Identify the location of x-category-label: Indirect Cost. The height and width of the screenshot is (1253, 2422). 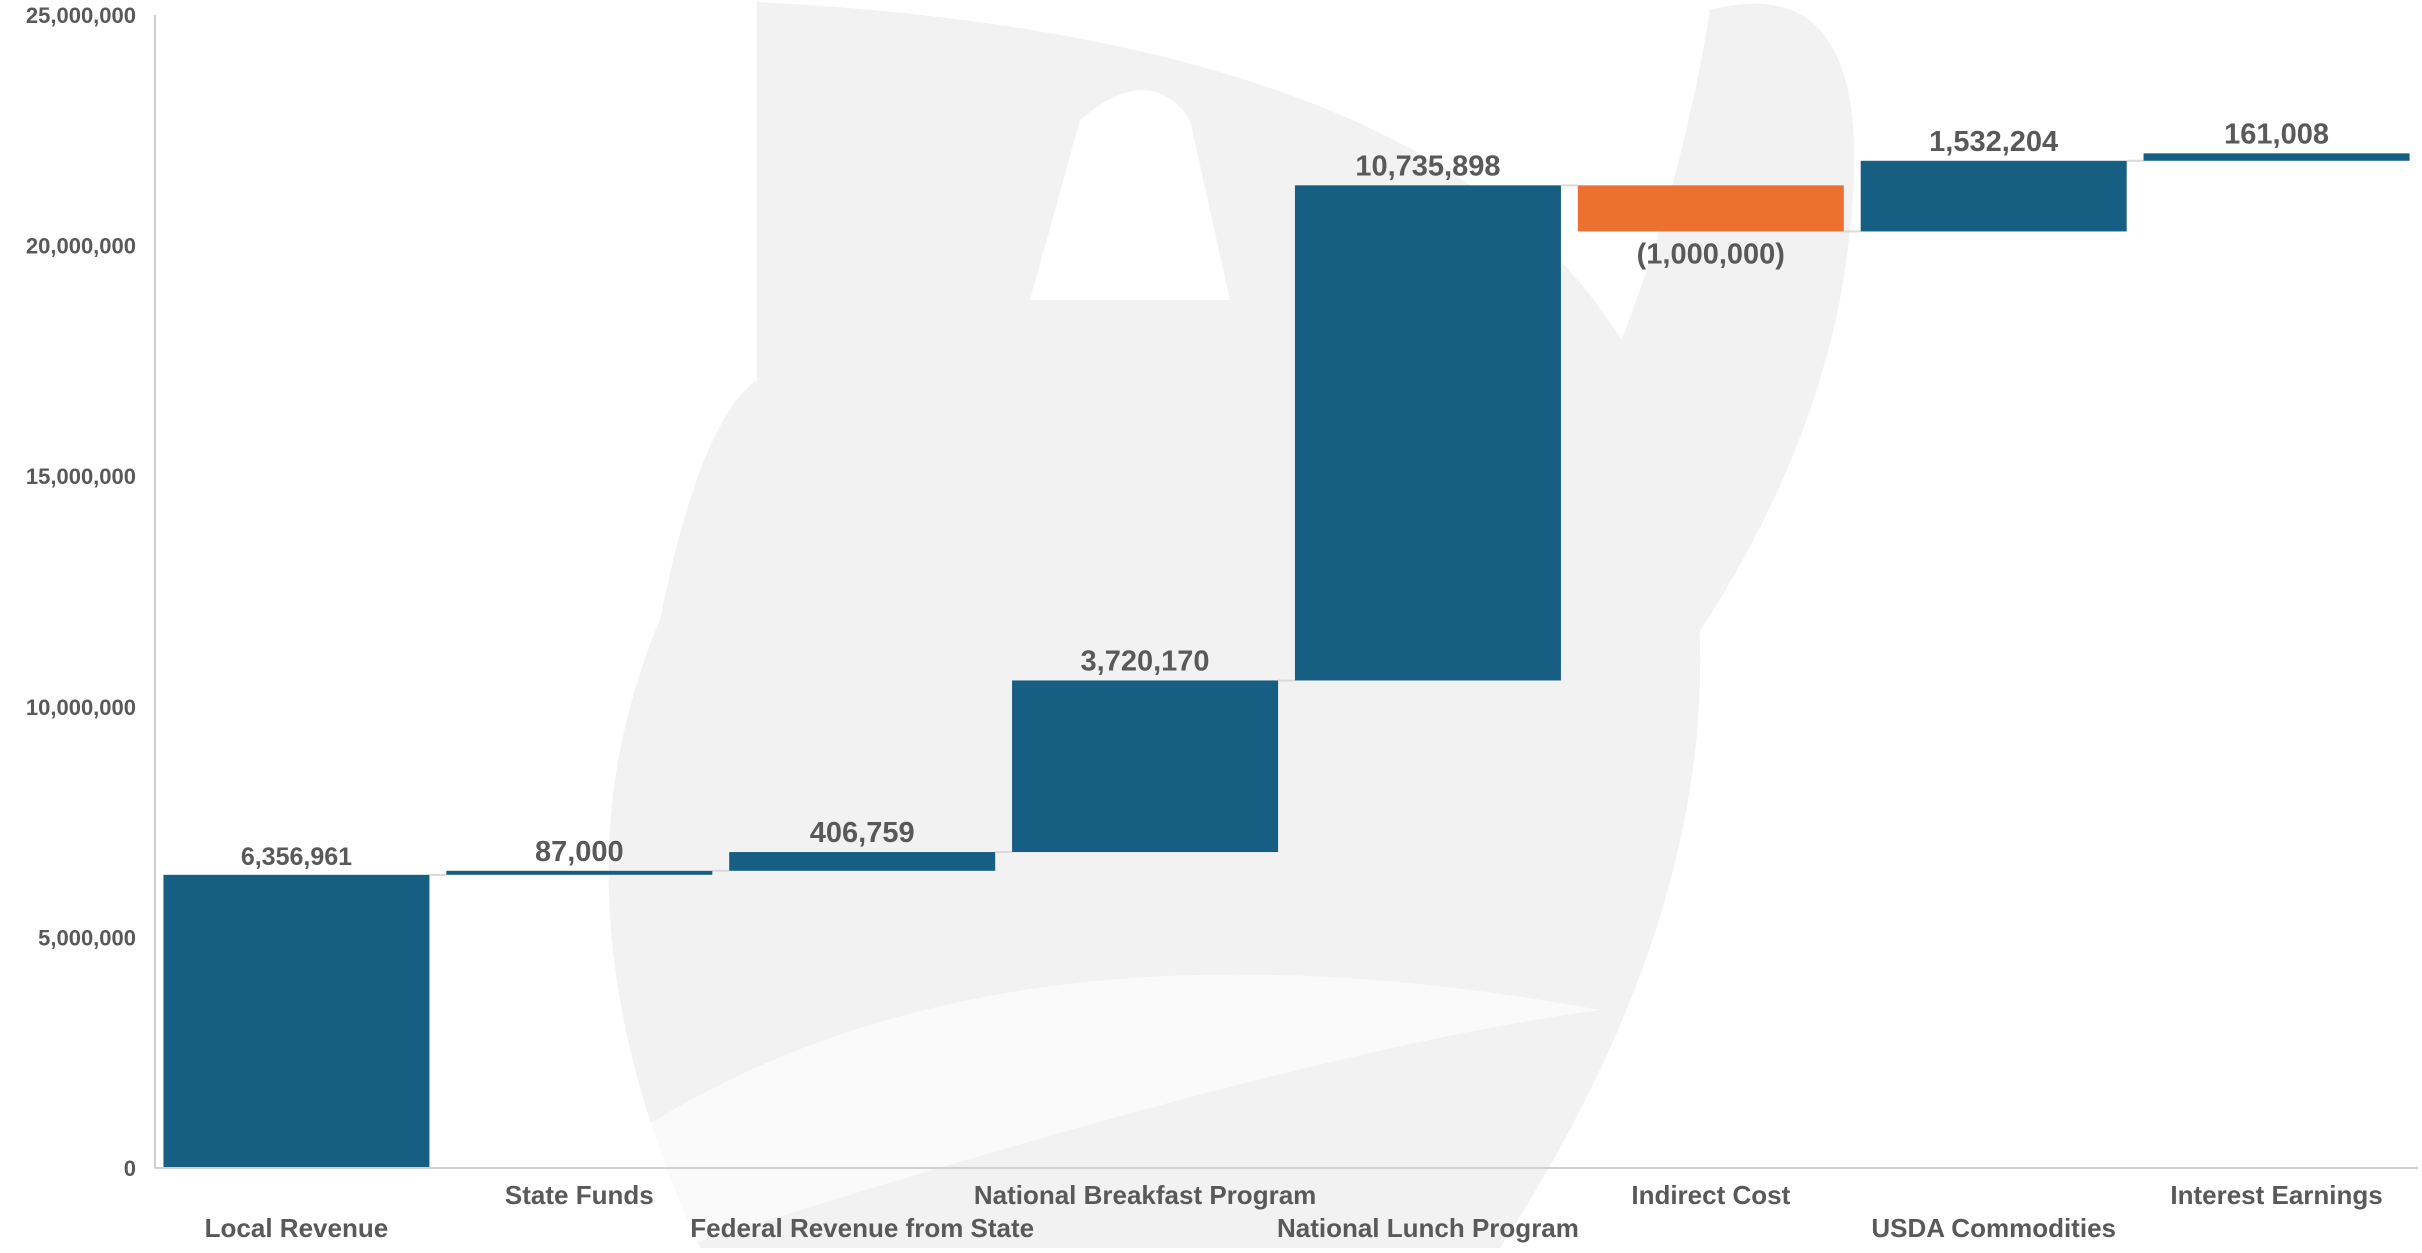
(1710, 1195).